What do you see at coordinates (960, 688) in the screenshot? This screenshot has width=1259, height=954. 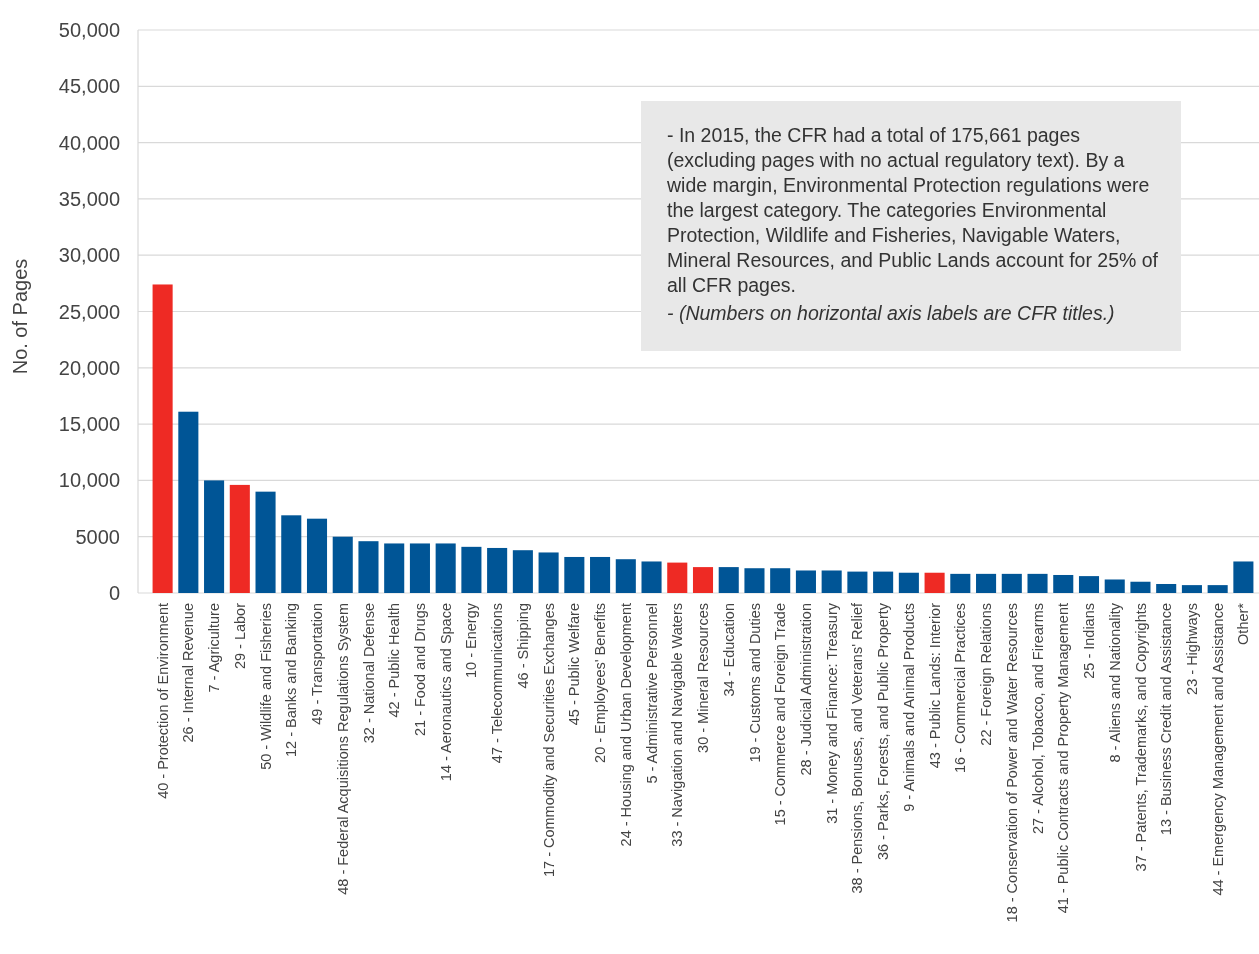 I see `x-tick-label: 16 - Commercial Practices` at bounding box center [960, 688].